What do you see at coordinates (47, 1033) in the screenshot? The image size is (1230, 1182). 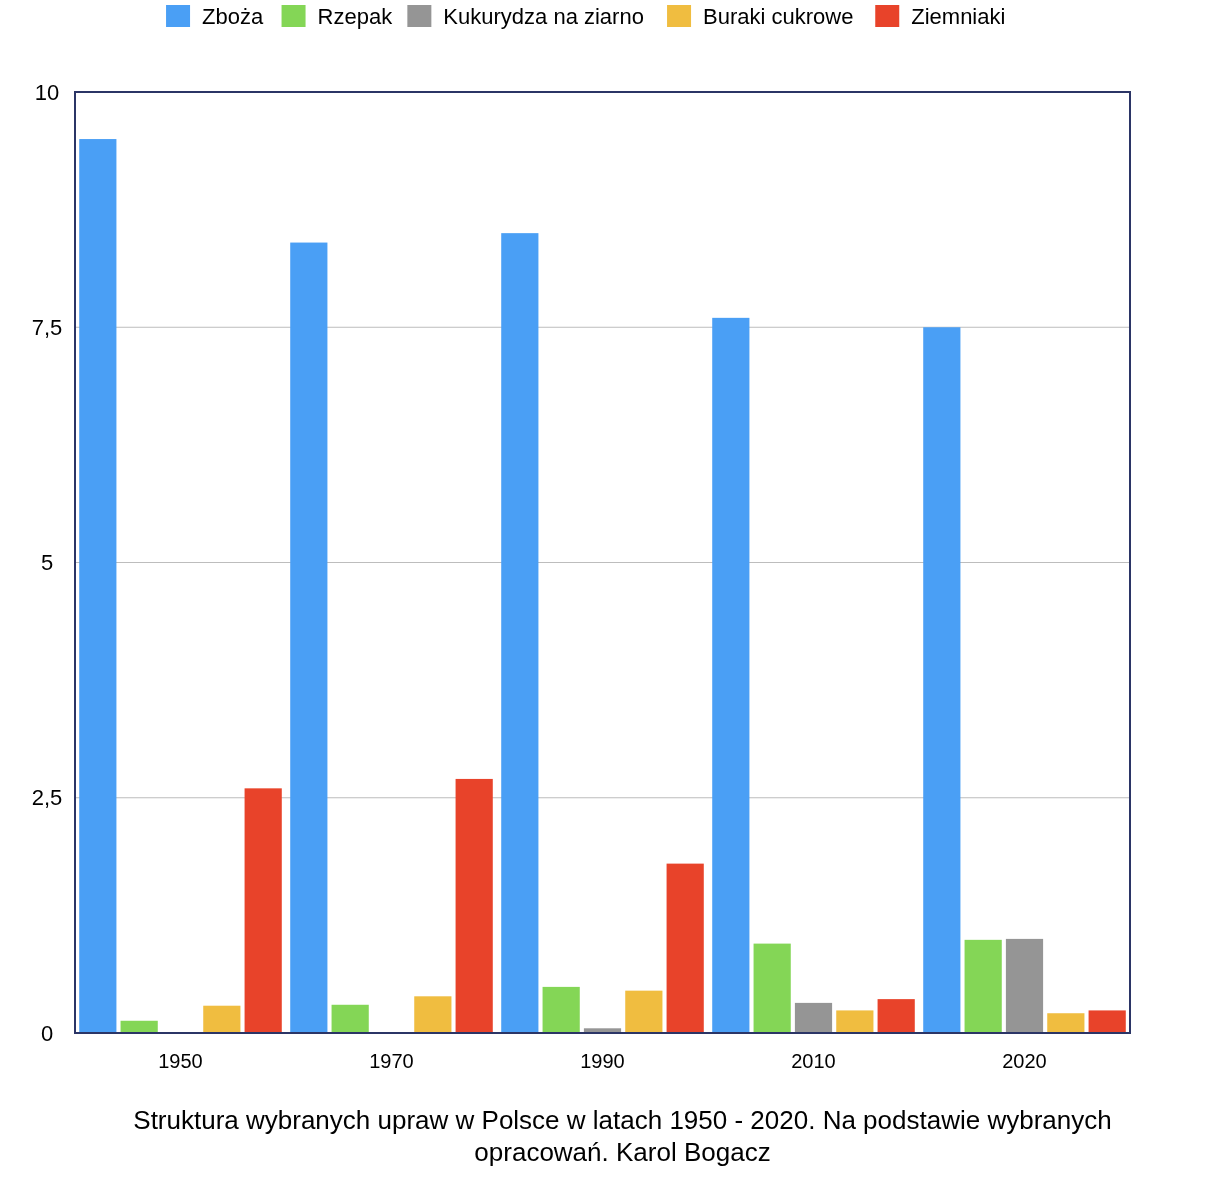 I see `y-tick-label: 0` at bounding box center [47, 1033].